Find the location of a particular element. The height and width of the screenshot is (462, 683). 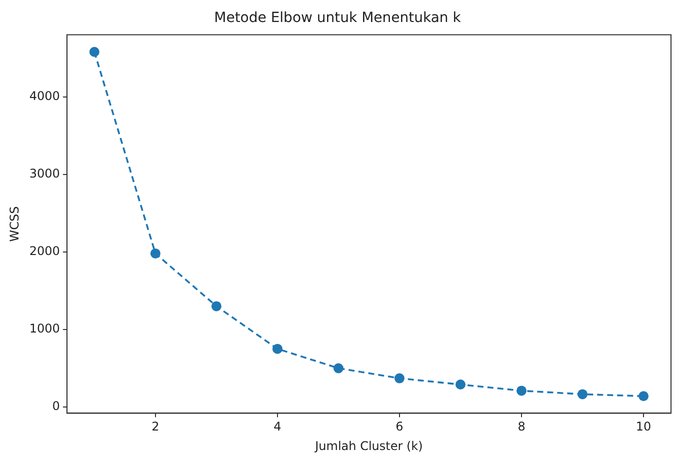

x-tick-label: 2 is located at coordinates (156, 427).